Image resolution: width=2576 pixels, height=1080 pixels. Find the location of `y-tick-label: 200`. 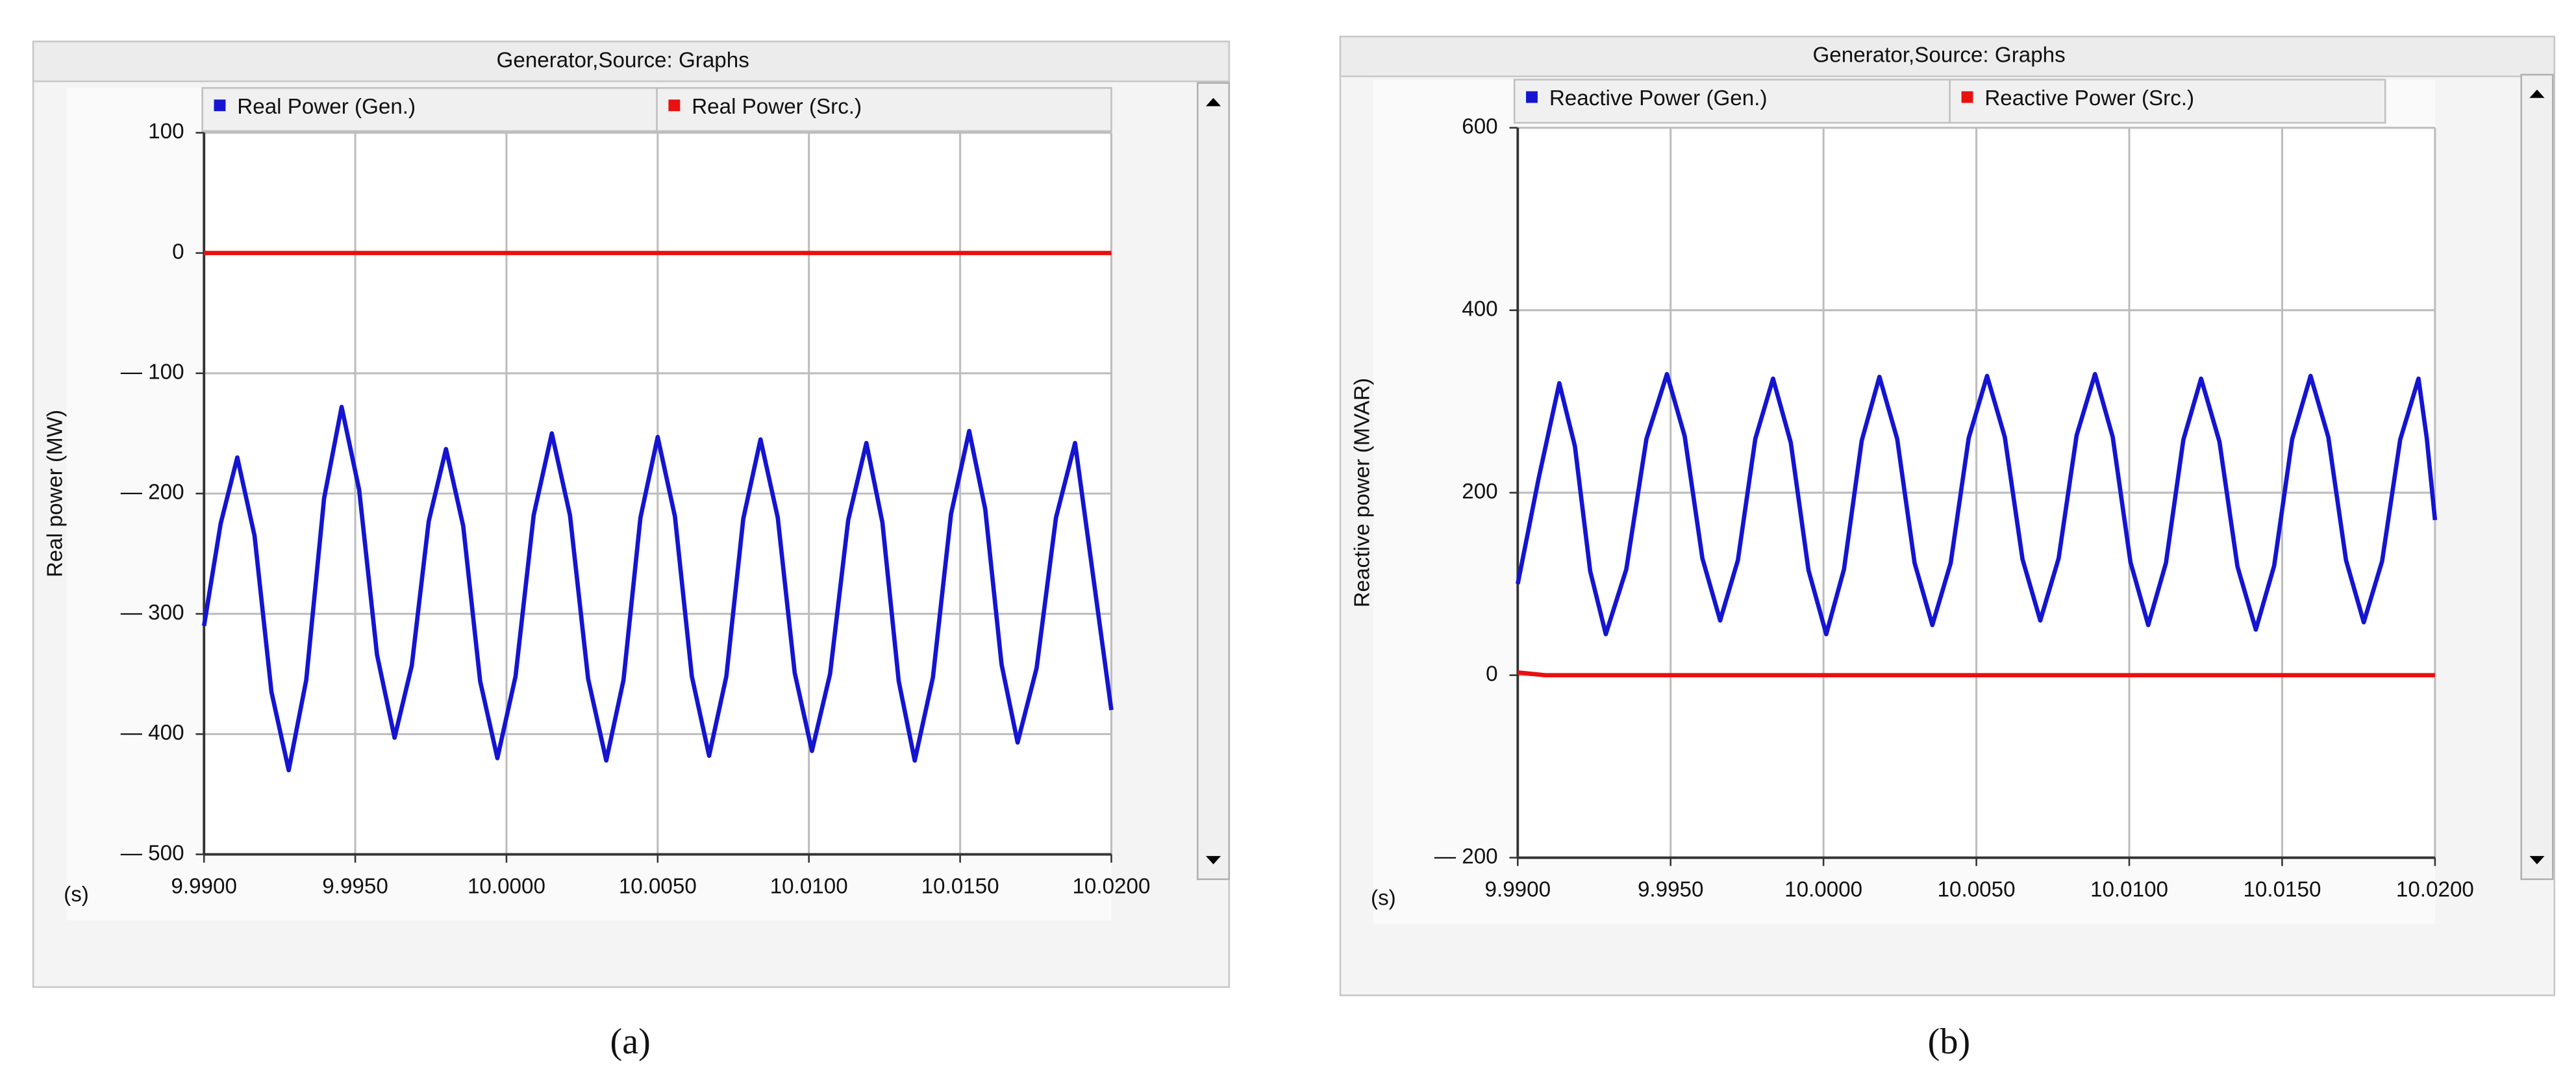

y-tick-label: 200 is located at coordinates (1479, 491).